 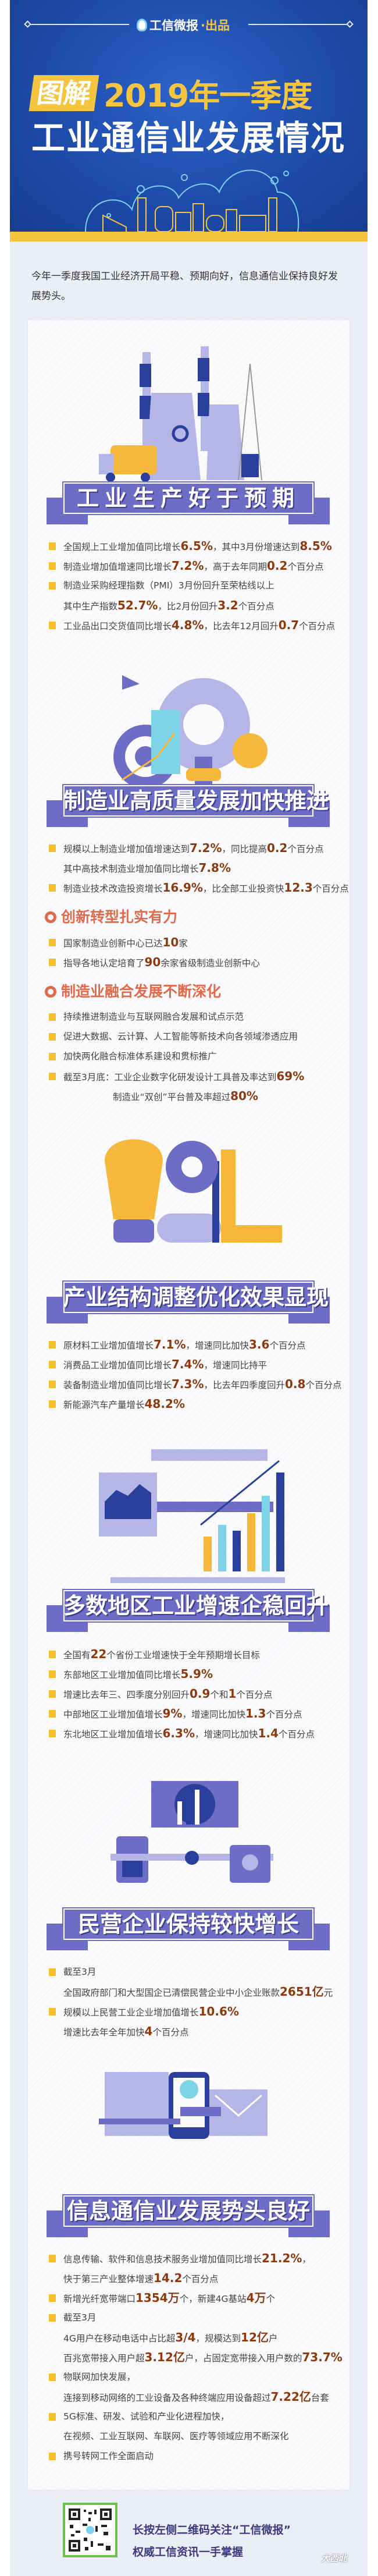 I want to click on title-tag: 图解, so click(x=64, y=93).